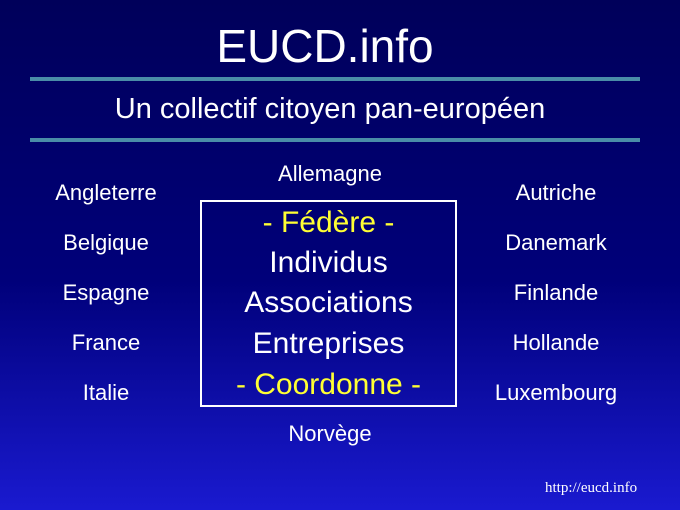 The height and width of the screenshot is (510, 680). Describe the element at coordinates (328, 343) in the screenshot. I see `box-line-entreprises: Entreprises` at that location.